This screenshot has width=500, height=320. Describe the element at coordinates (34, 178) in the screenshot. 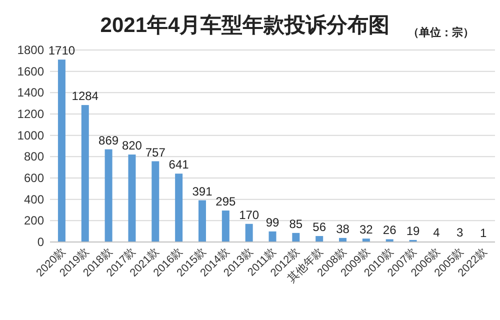

I see `y-tick-label: 600` at that location.